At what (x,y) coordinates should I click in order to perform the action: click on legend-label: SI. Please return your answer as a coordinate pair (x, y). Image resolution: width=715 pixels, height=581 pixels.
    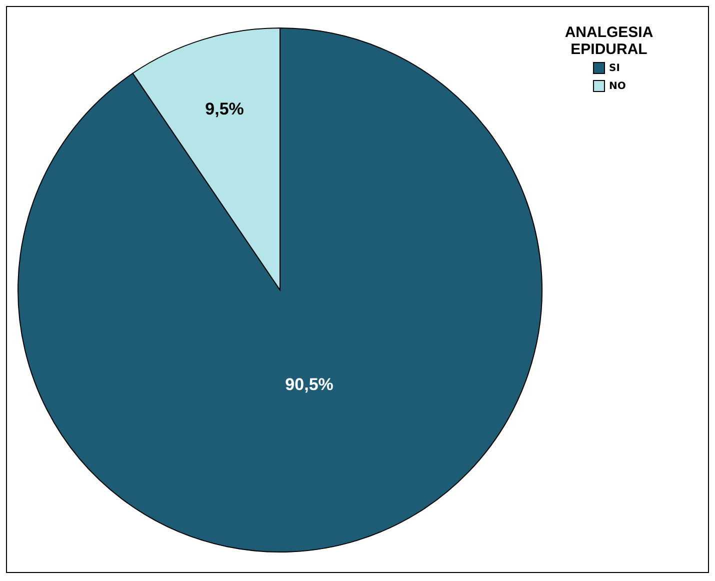
    Looking at the image, I should click on (614, 68).